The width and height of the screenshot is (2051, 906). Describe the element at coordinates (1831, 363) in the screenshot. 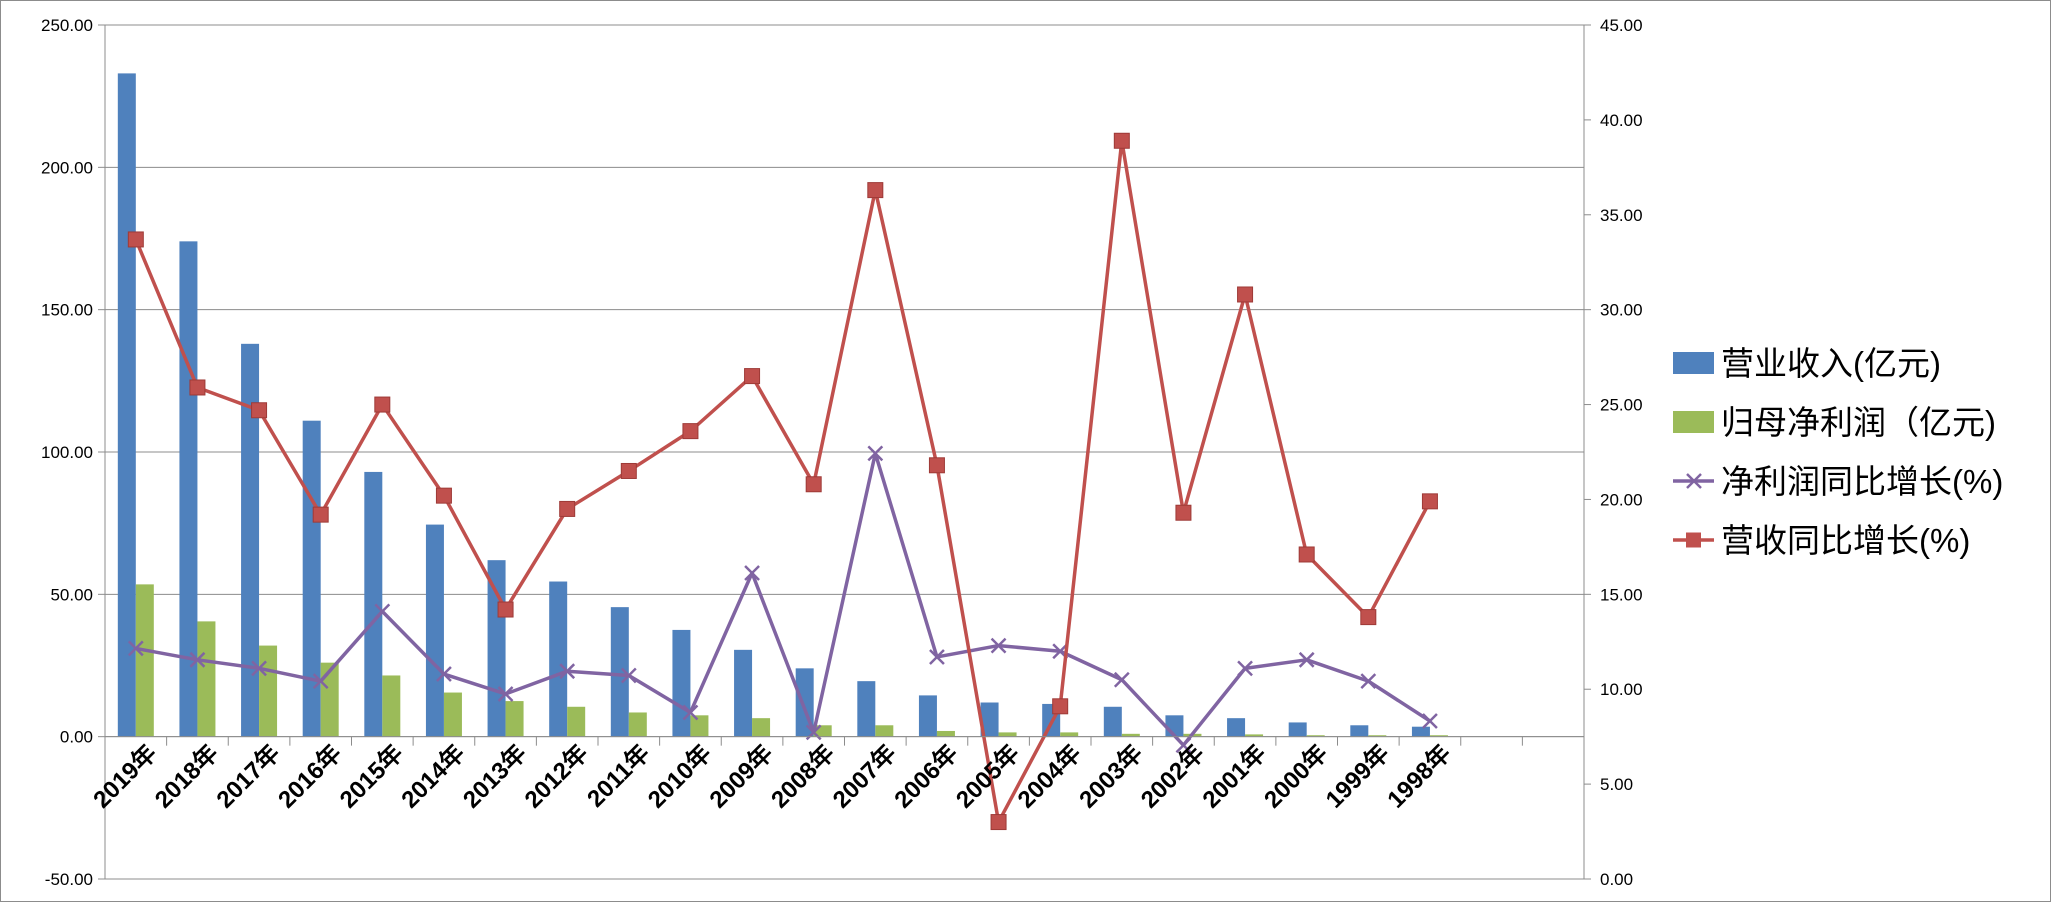

I see `legend-label: 营业收入(亿元)` at that location.